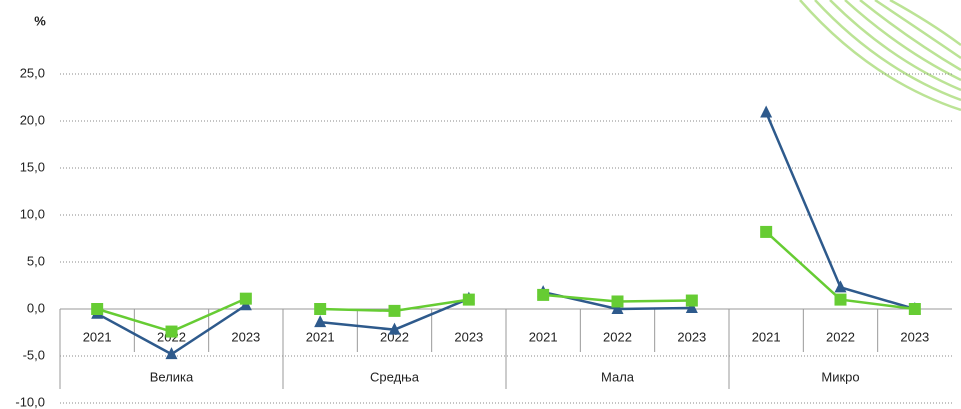 This screenshot has height=409, width=961. Describe the element at coordinates (32, 72) in the screenshot. I see `y-tick-label: 25,0` at that location.